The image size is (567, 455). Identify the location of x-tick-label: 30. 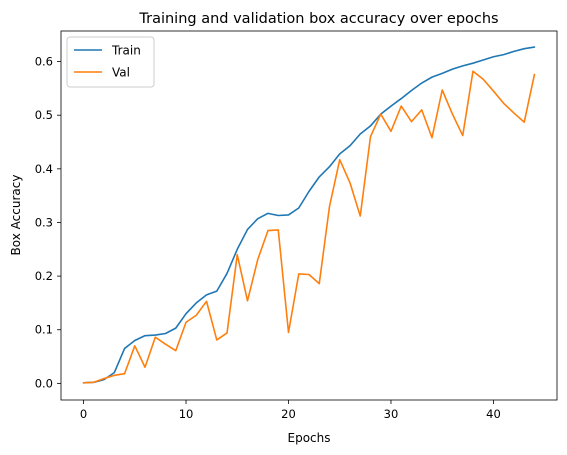
(391, 414).